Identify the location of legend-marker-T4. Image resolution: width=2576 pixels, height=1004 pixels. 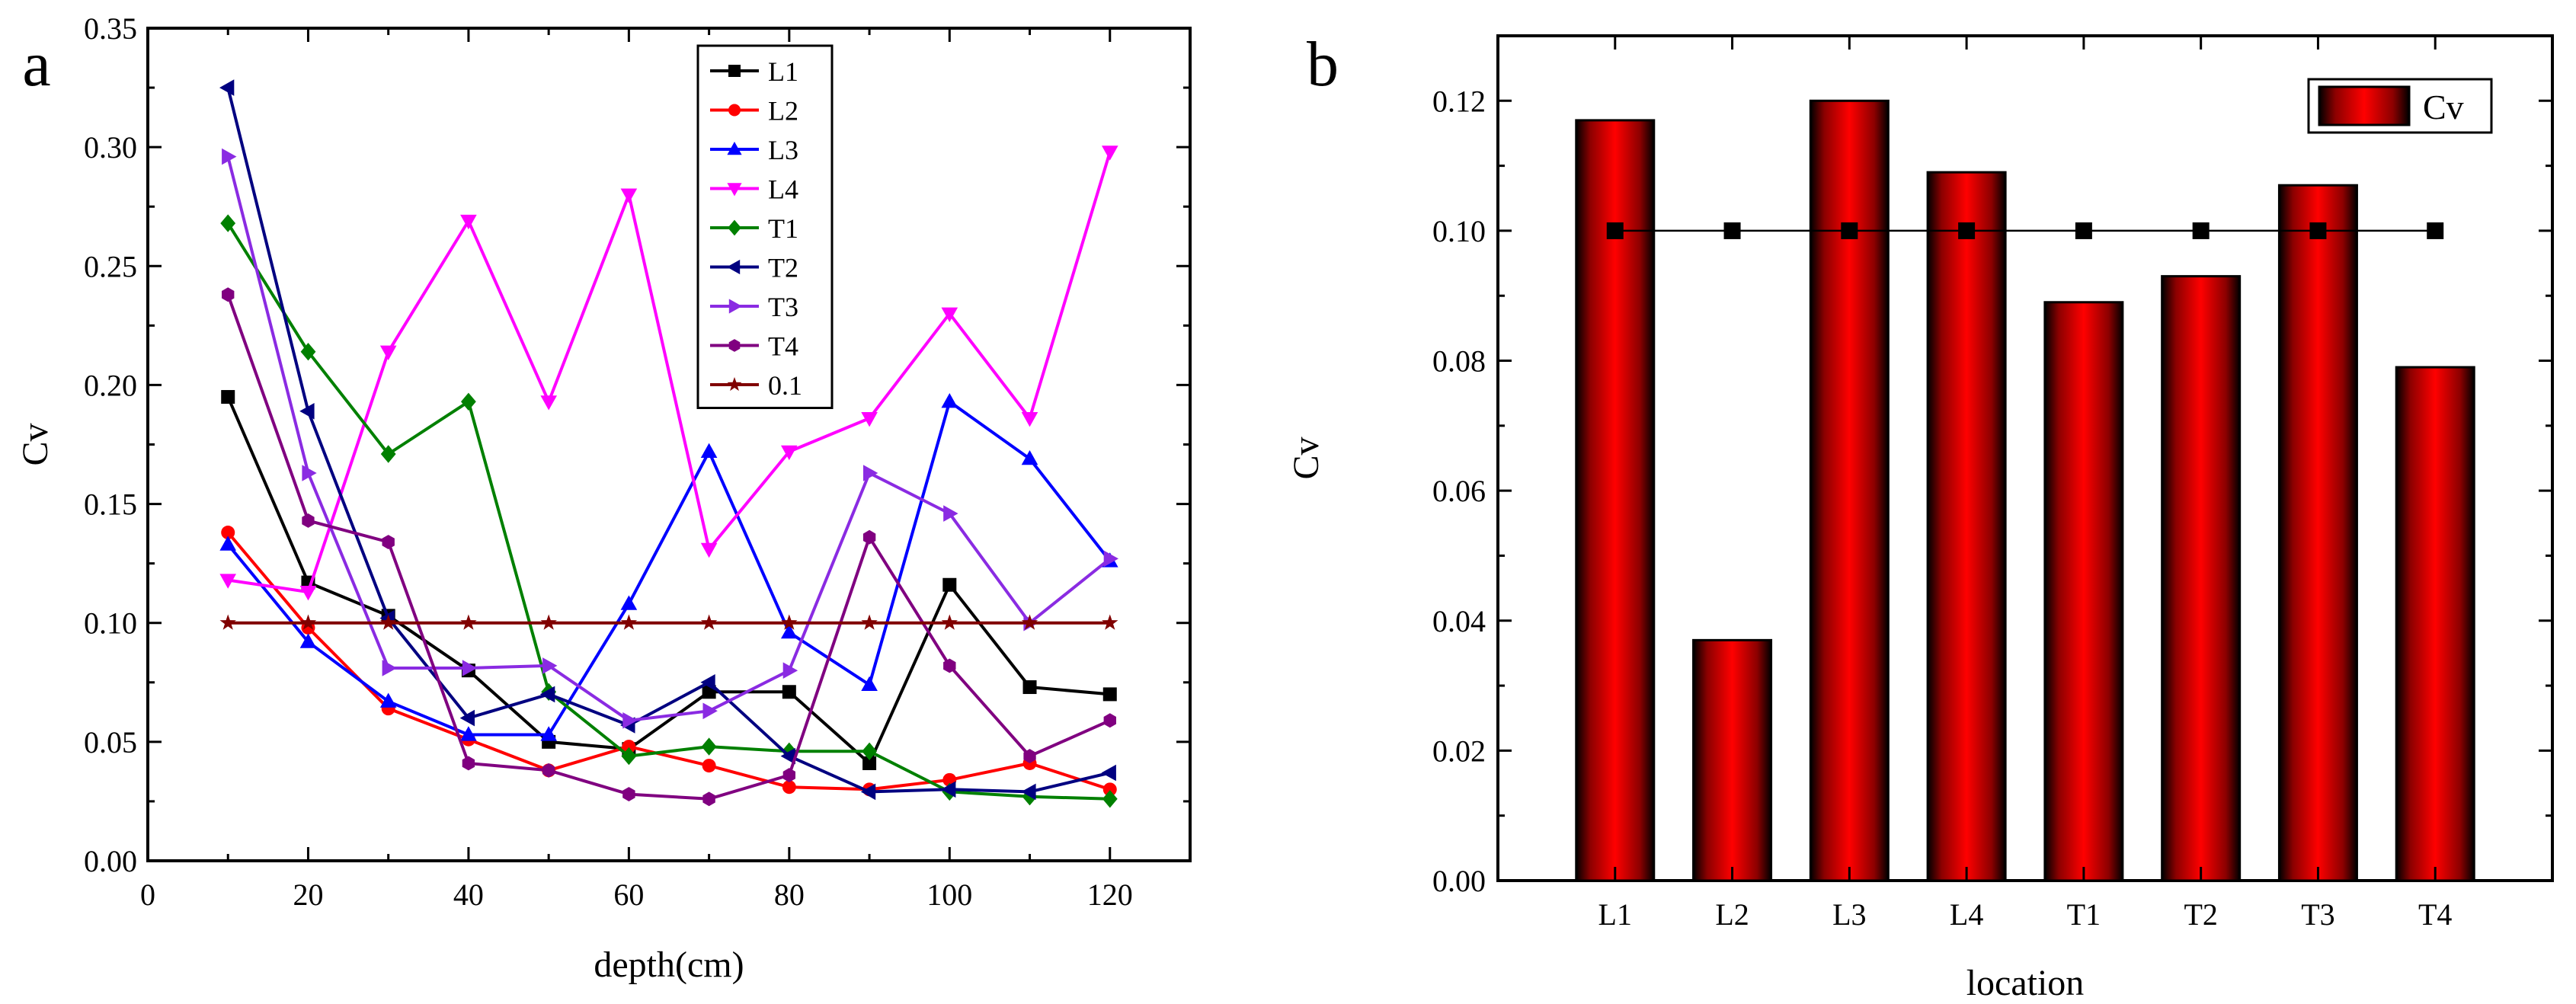
(734, 345).